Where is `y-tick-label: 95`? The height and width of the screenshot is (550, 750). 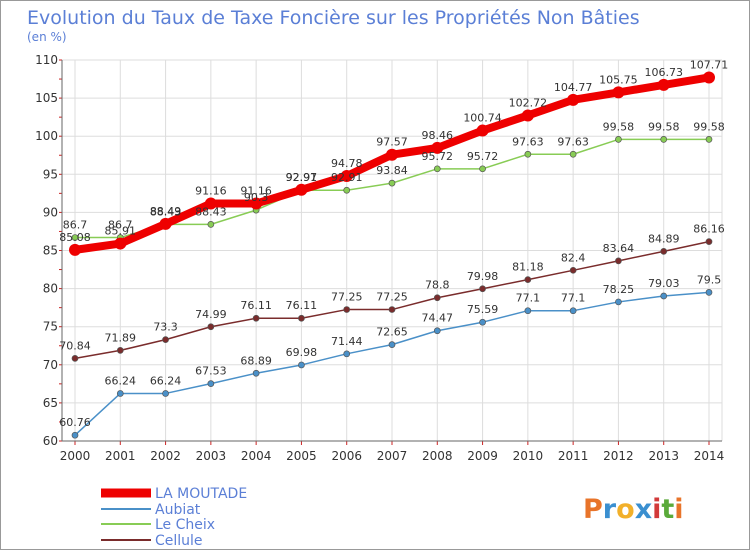 y-tick-label: 95 is located at coordinates (50, 174).